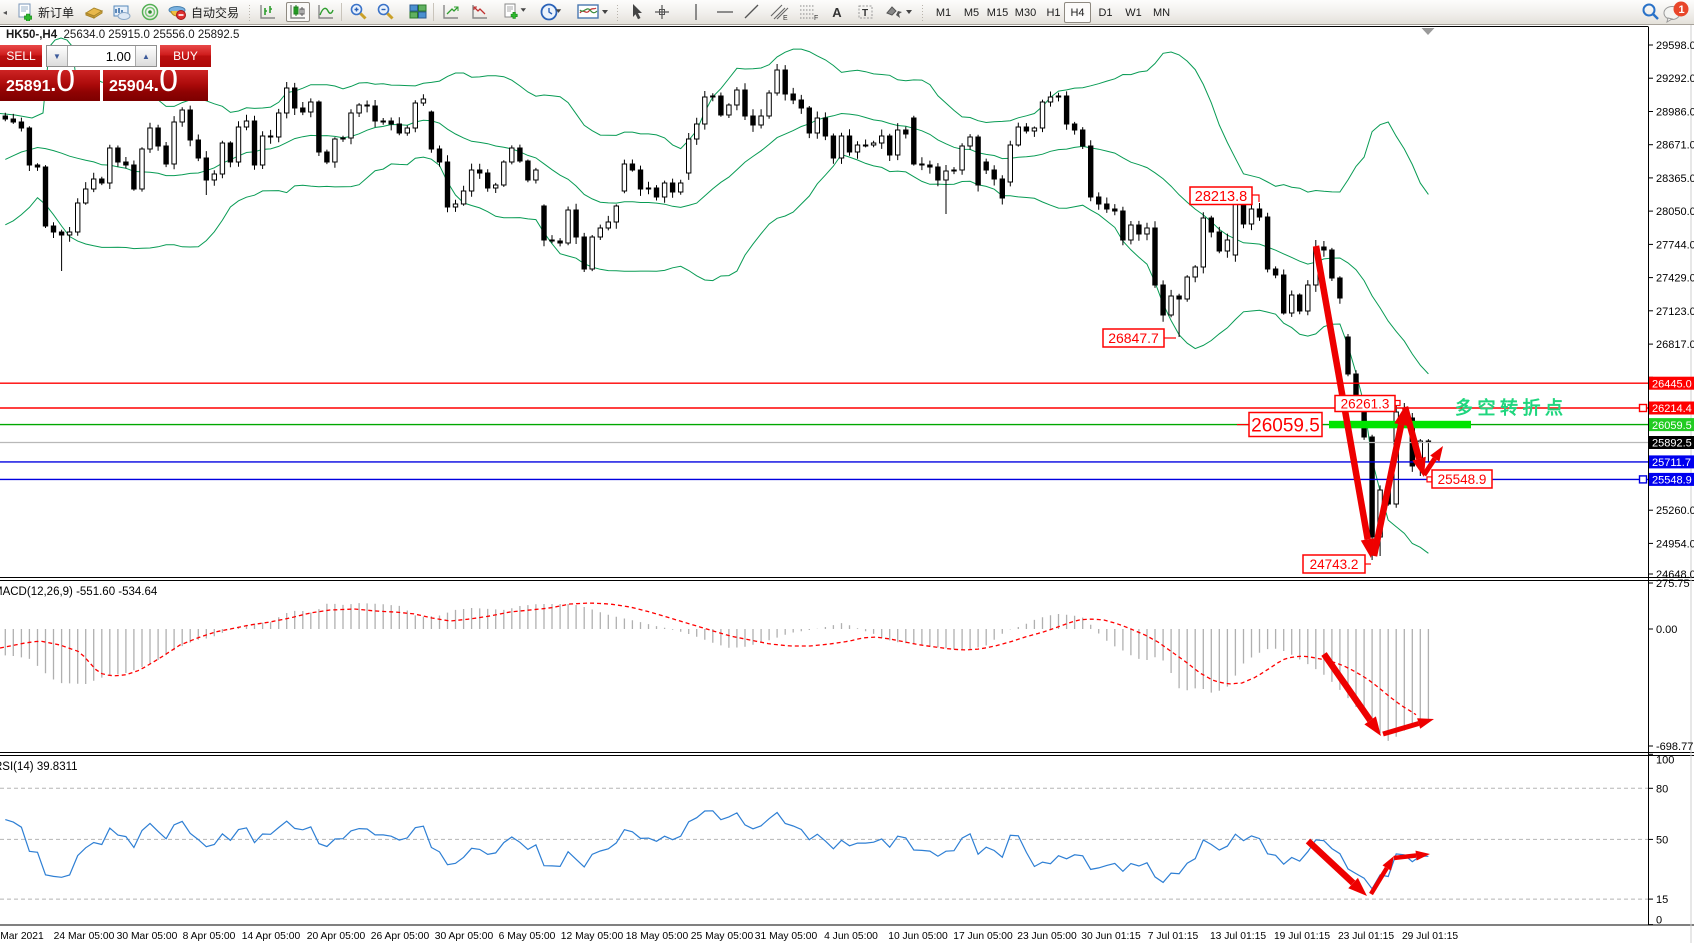 The height and width of the screenshot is (948, 1694). I want to click on svg-text: 14 Apr 05:00, so click(271, 936).